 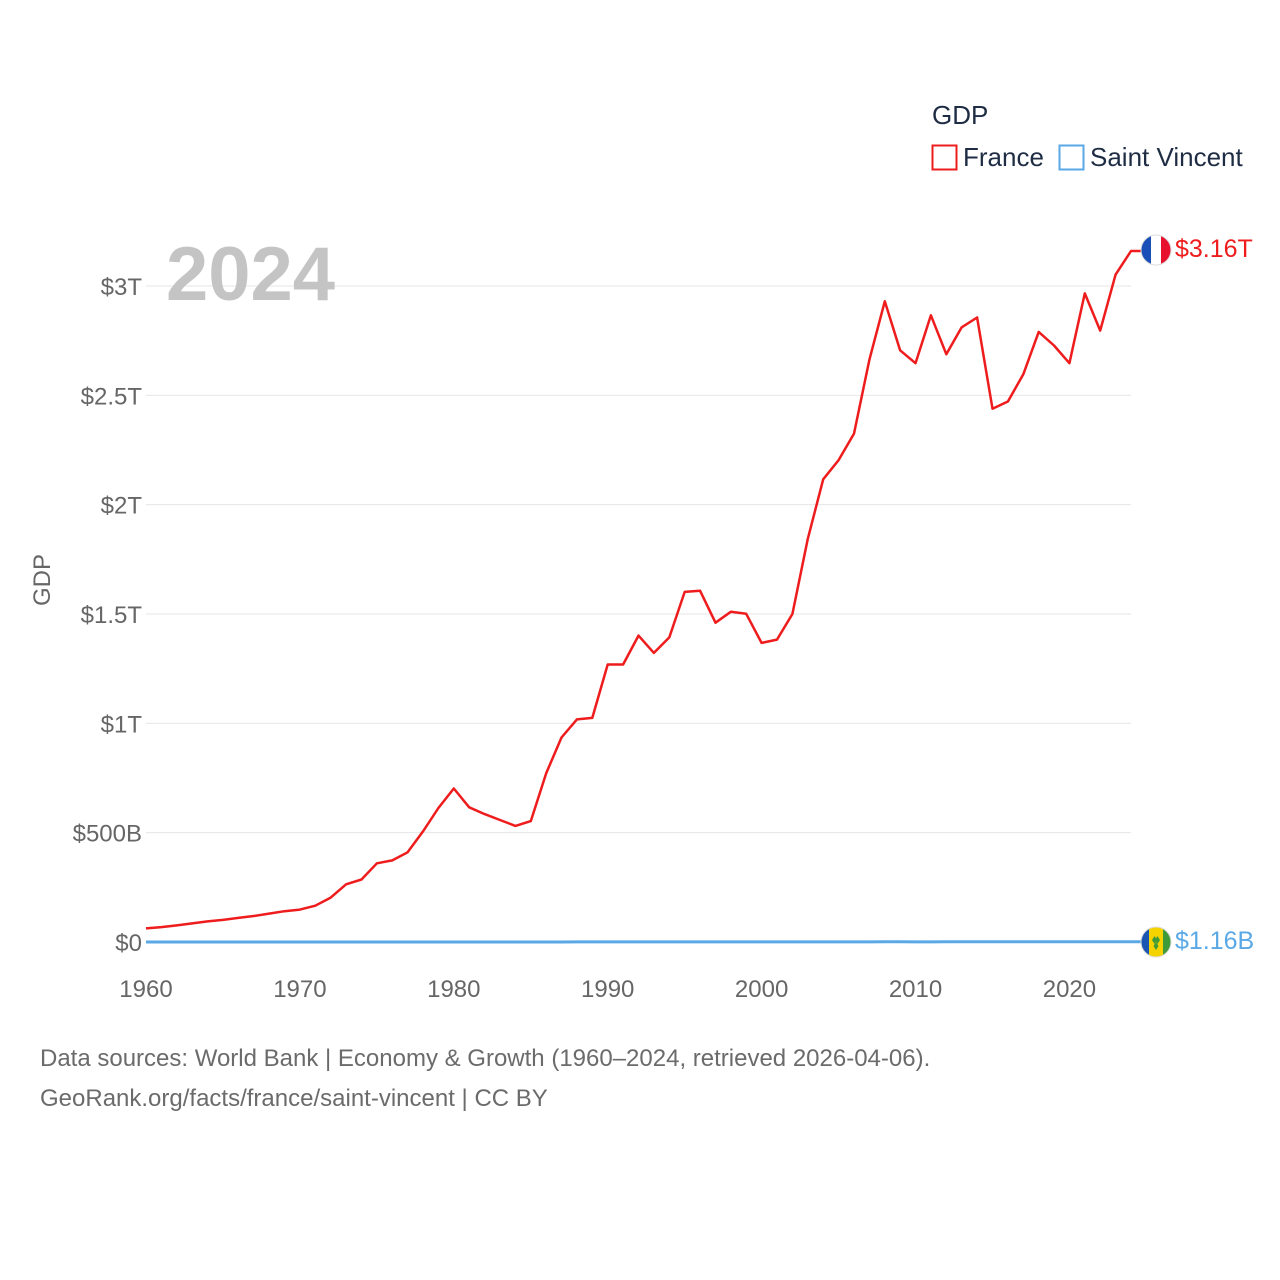 What do you see at coordinates (1214, 249) in the screenshot?
I see `end-label-france: $3.16T` at bounding box center [1214, 249].